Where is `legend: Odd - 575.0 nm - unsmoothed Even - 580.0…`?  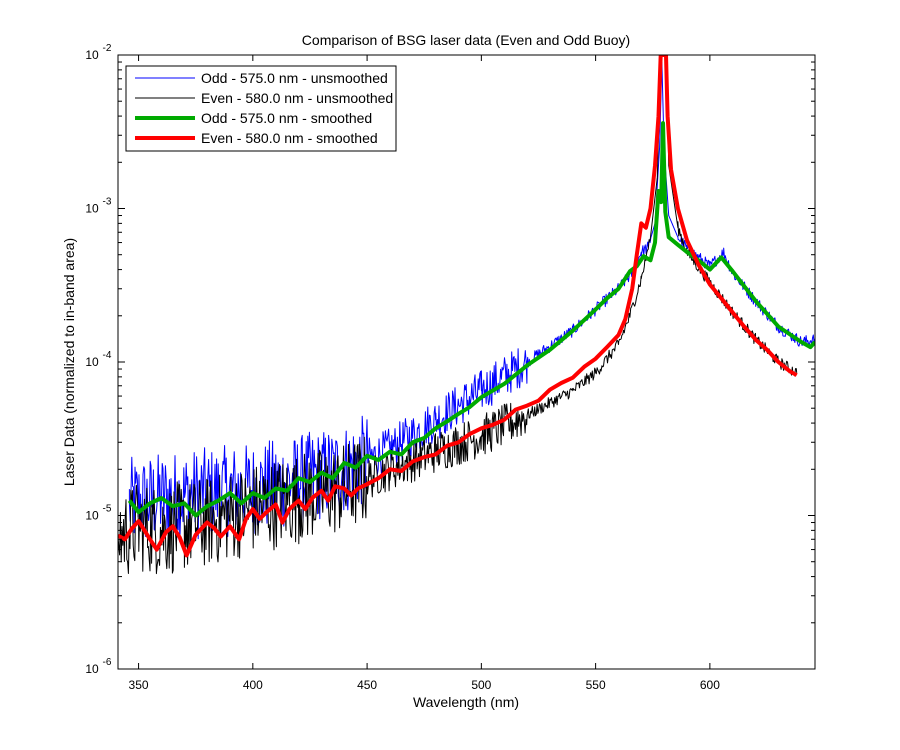 legend: Odd - 575.0 nm - unsmoothed Even - 580.0… is located at coordinates (261, 108).